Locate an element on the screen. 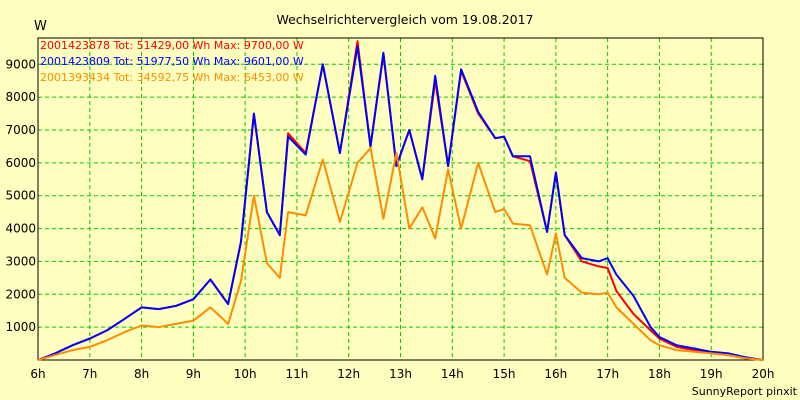 This screenshot has height=400, width=800. y-tick-label: 2000 is located at coordinates (20, 294).